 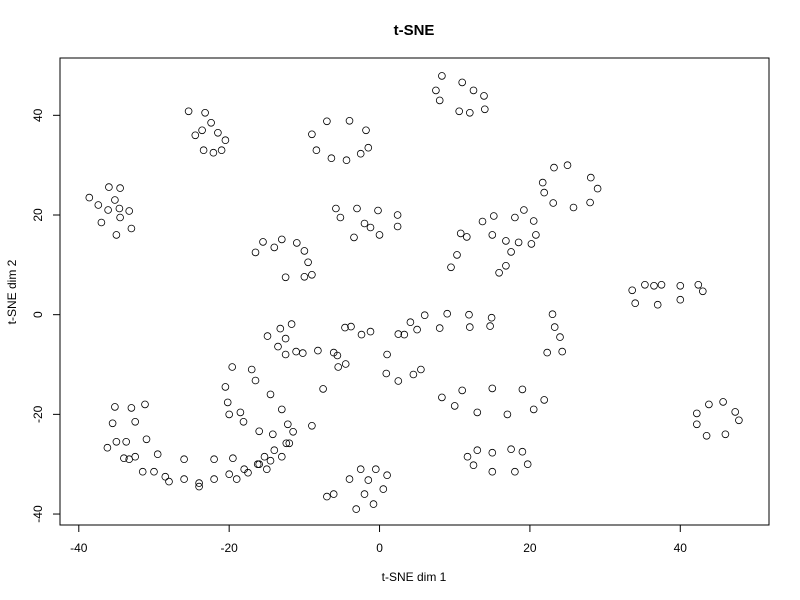 I want to click on x-axis-label: t-SNE dim 1, so click(x=414, y=577).